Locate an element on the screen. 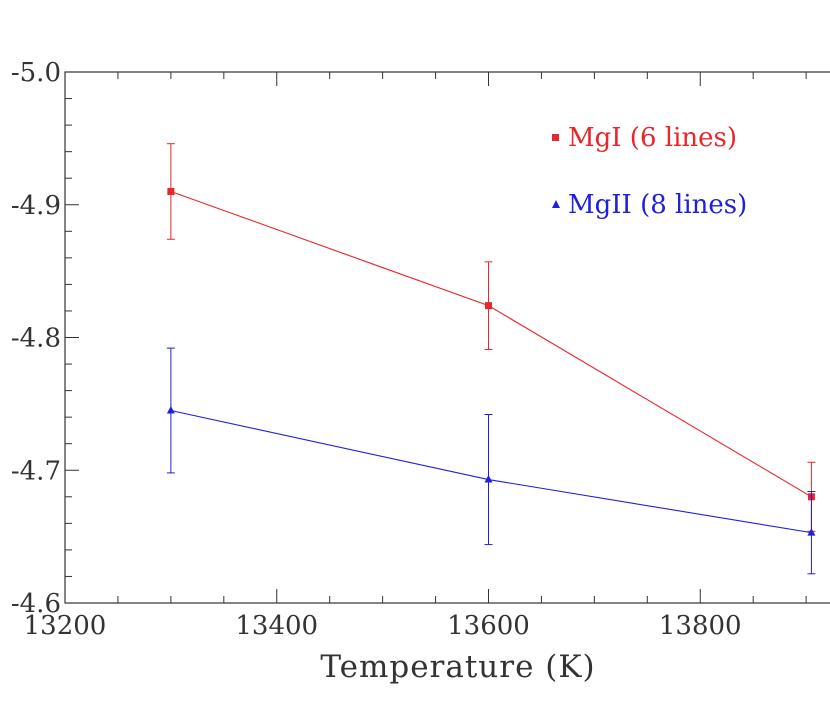 The width and height of the screenshot is (830, 719). y-tick-label: -4.7 is located at coordinates (36, 471).